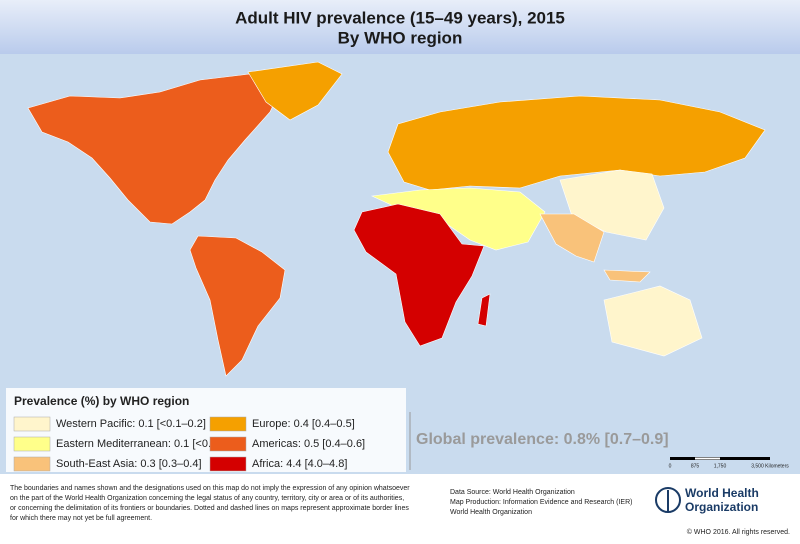 The height and width of the screenshot is (544, 800). What do you see at coordinates (770, 466) in the screenshot?
I see `scale-label: 3,500 Kilometers` at bounding box center [770, 466].